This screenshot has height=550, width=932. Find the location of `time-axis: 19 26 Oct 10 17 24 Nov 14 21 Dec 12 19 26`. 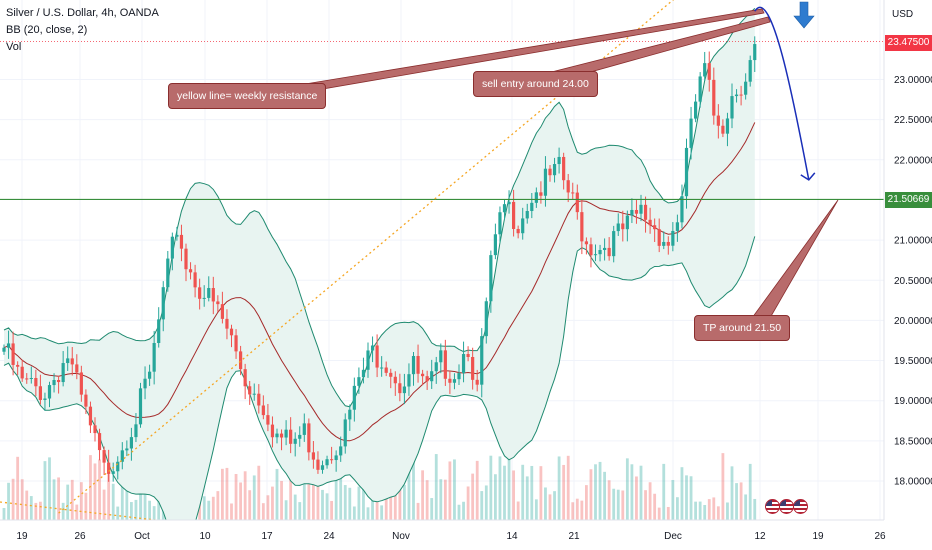

time-axis: 19 26 Oct 10 17 24 Nov 14 21 Dec 12 19 26 is located at coordinates (466, 534).